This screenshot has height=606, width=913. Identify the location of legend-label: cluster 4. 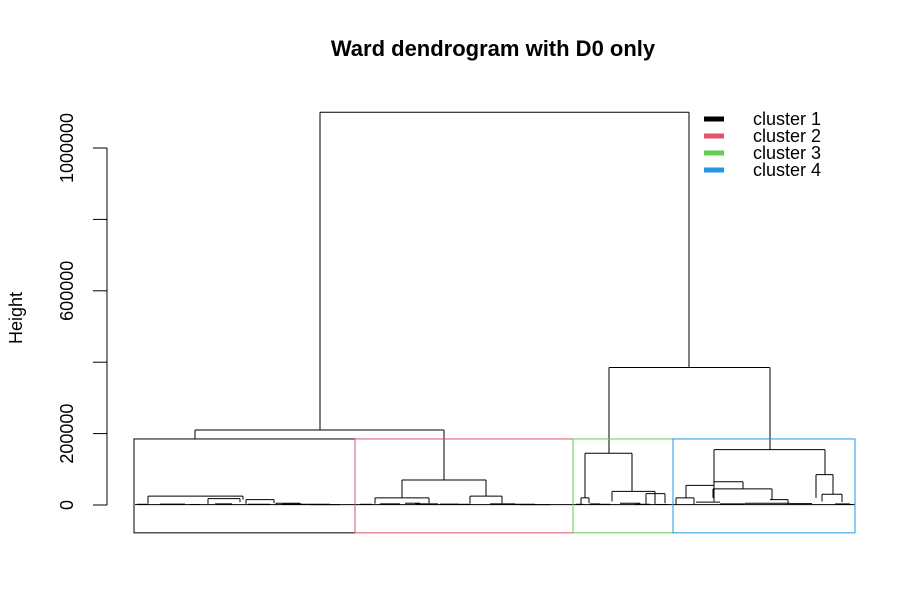
(787, 170).